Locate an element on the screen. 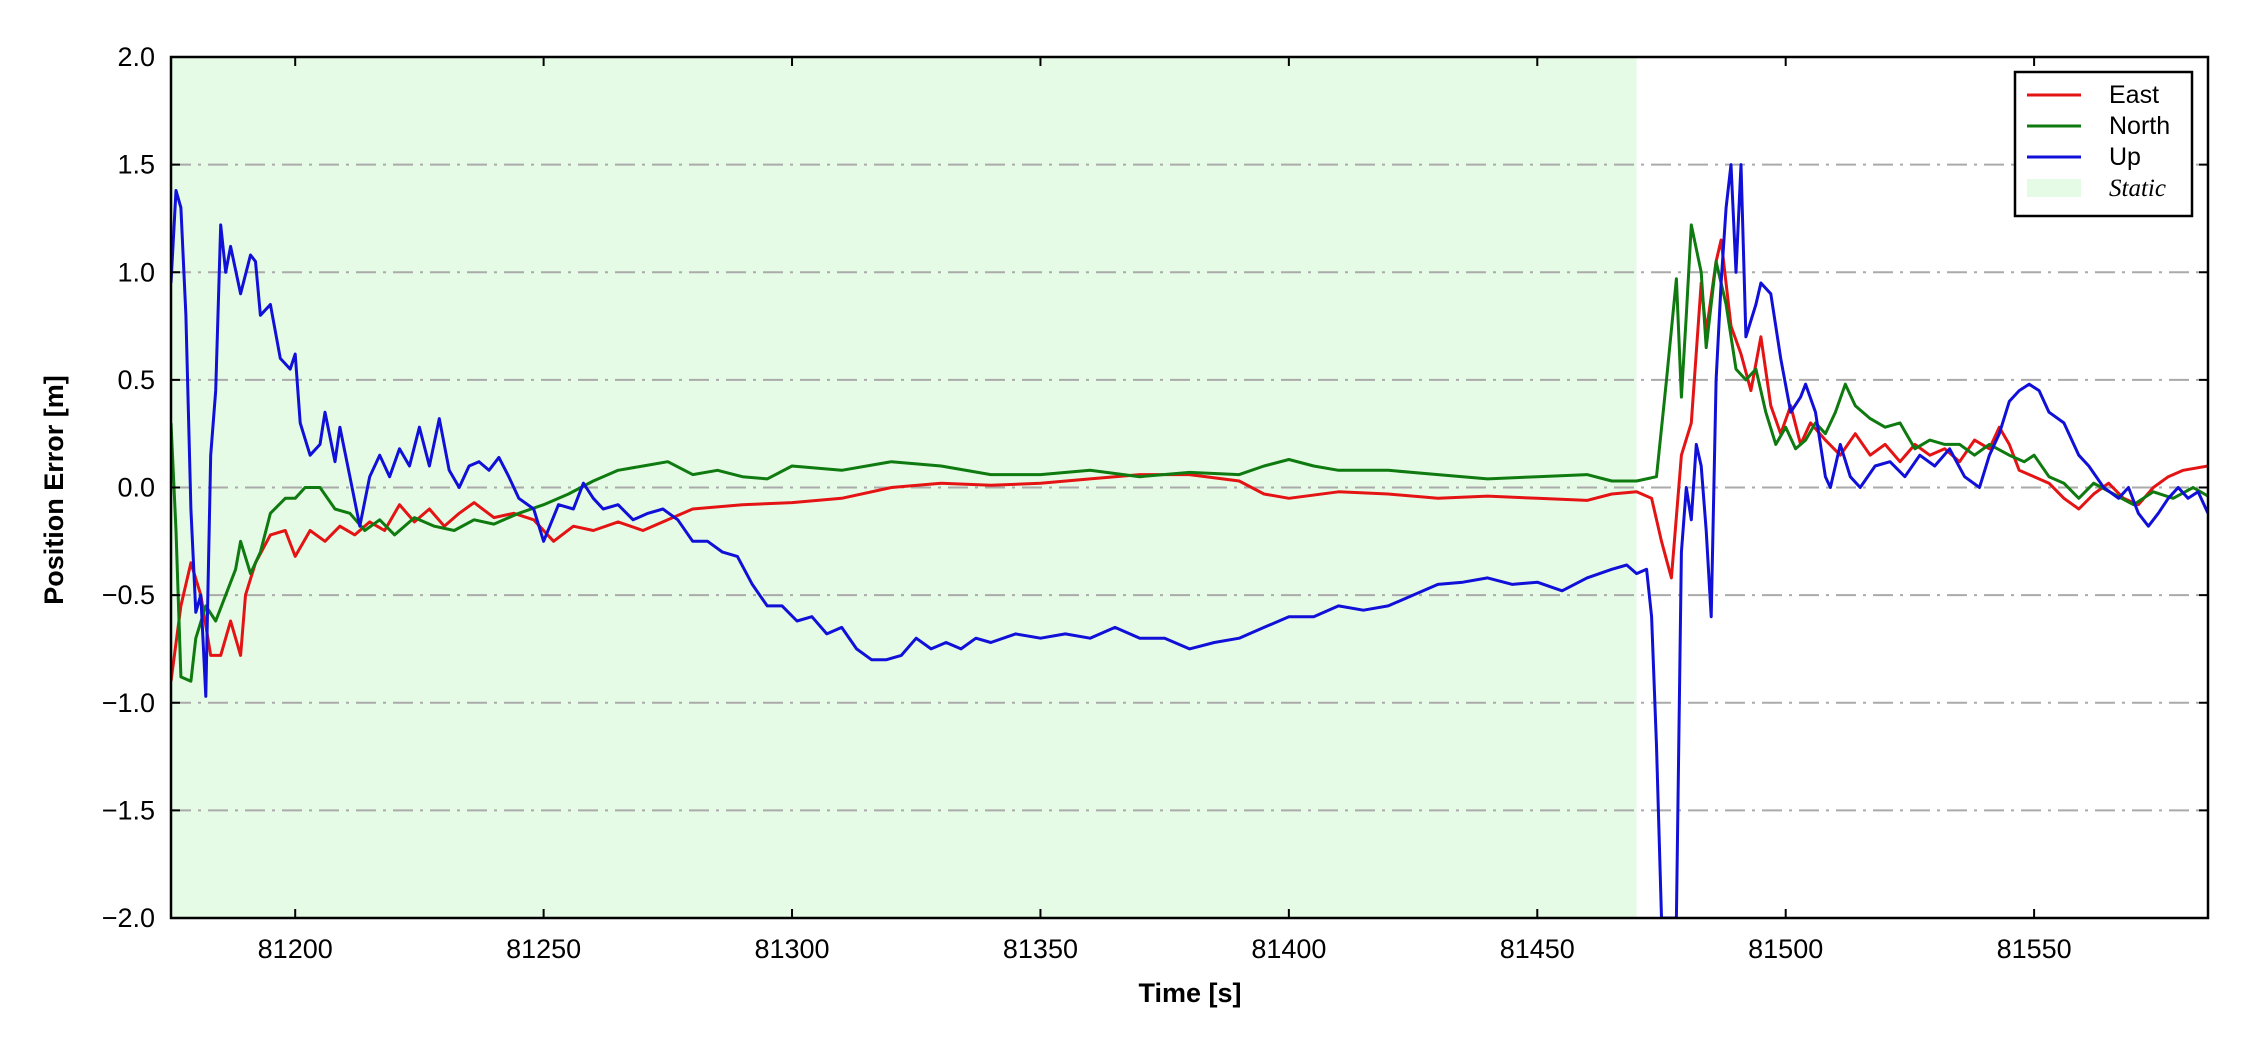 The image size is (2250, 1050). legend-label-east: East is located at coordinates (2134, 95).